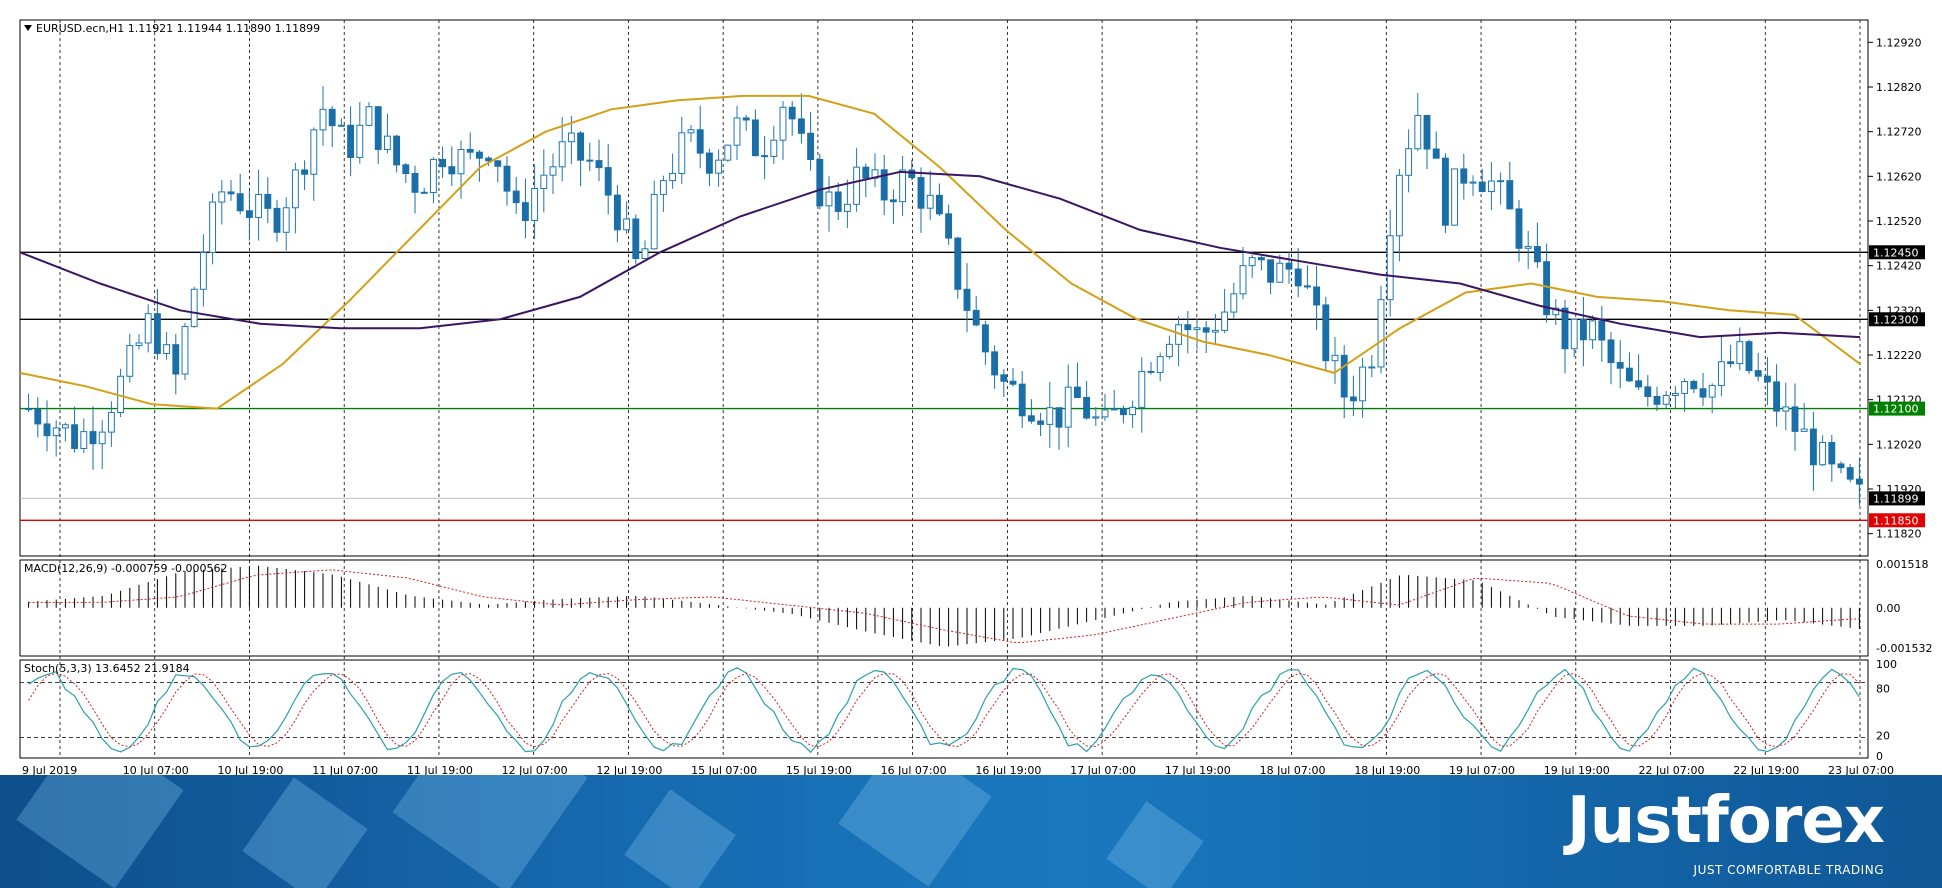 The width and height of the screenshot is (1942, 888). I want to click on time-label: 16 Jul 19:00, so click(1008, 769).